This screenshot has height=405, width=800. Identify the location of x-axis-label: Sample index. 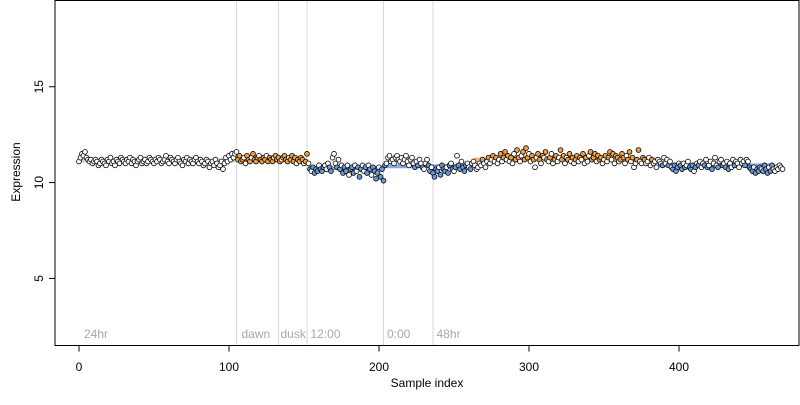
(427, 383).